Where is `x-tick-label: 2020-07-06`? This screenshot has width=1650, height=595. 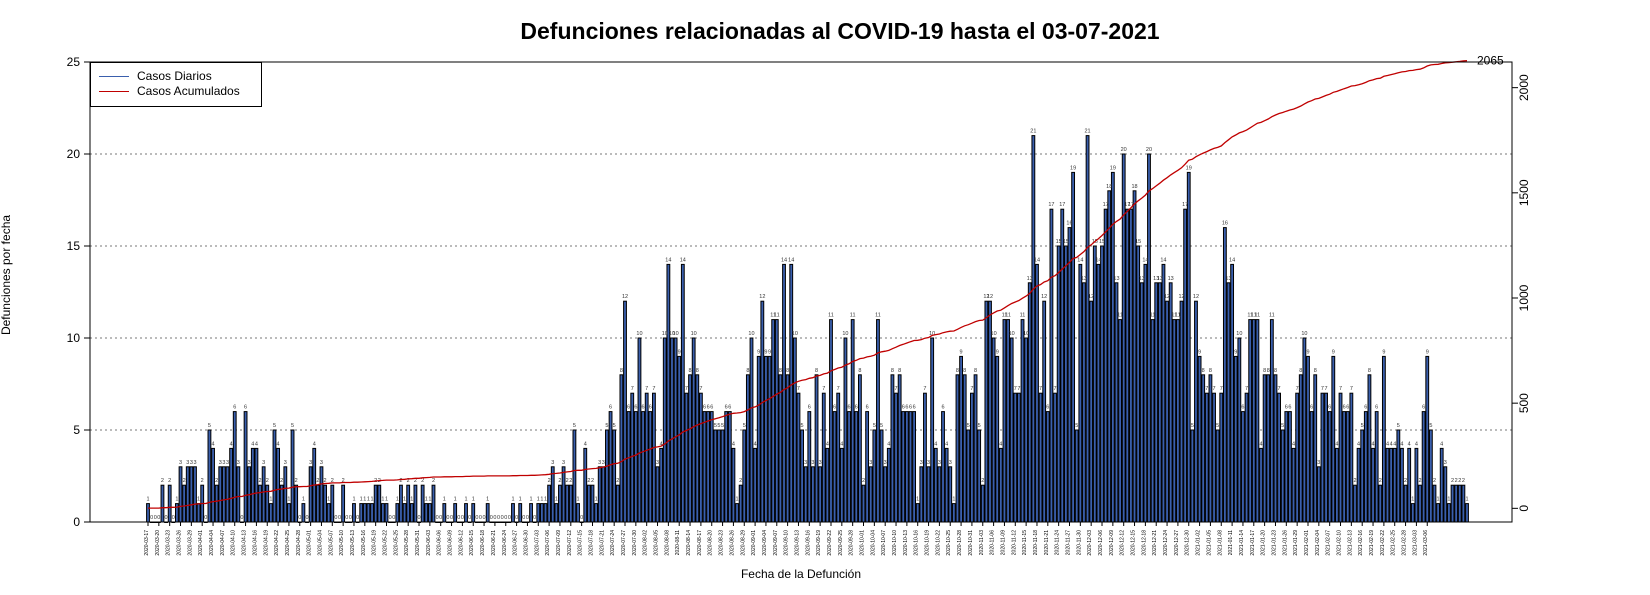
x-tick-label: 2020-07-06 is located at coordinates (548, 543).